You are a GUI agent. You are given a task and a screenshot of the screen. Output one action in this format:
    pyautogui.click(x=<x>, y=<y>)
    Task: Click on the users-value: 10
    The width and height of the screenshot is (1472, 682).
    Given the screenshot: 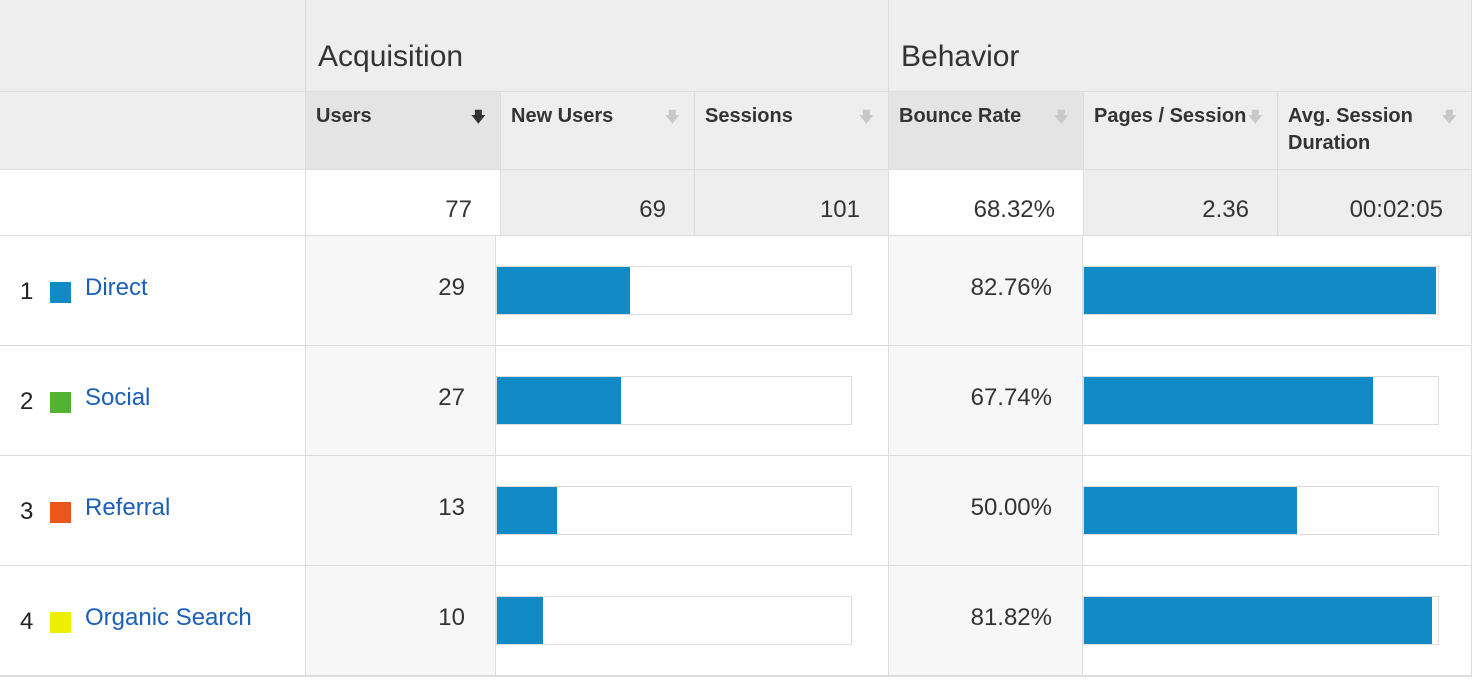 What is the action you would take?
    pyautogui.click(x=401, y=621)
    